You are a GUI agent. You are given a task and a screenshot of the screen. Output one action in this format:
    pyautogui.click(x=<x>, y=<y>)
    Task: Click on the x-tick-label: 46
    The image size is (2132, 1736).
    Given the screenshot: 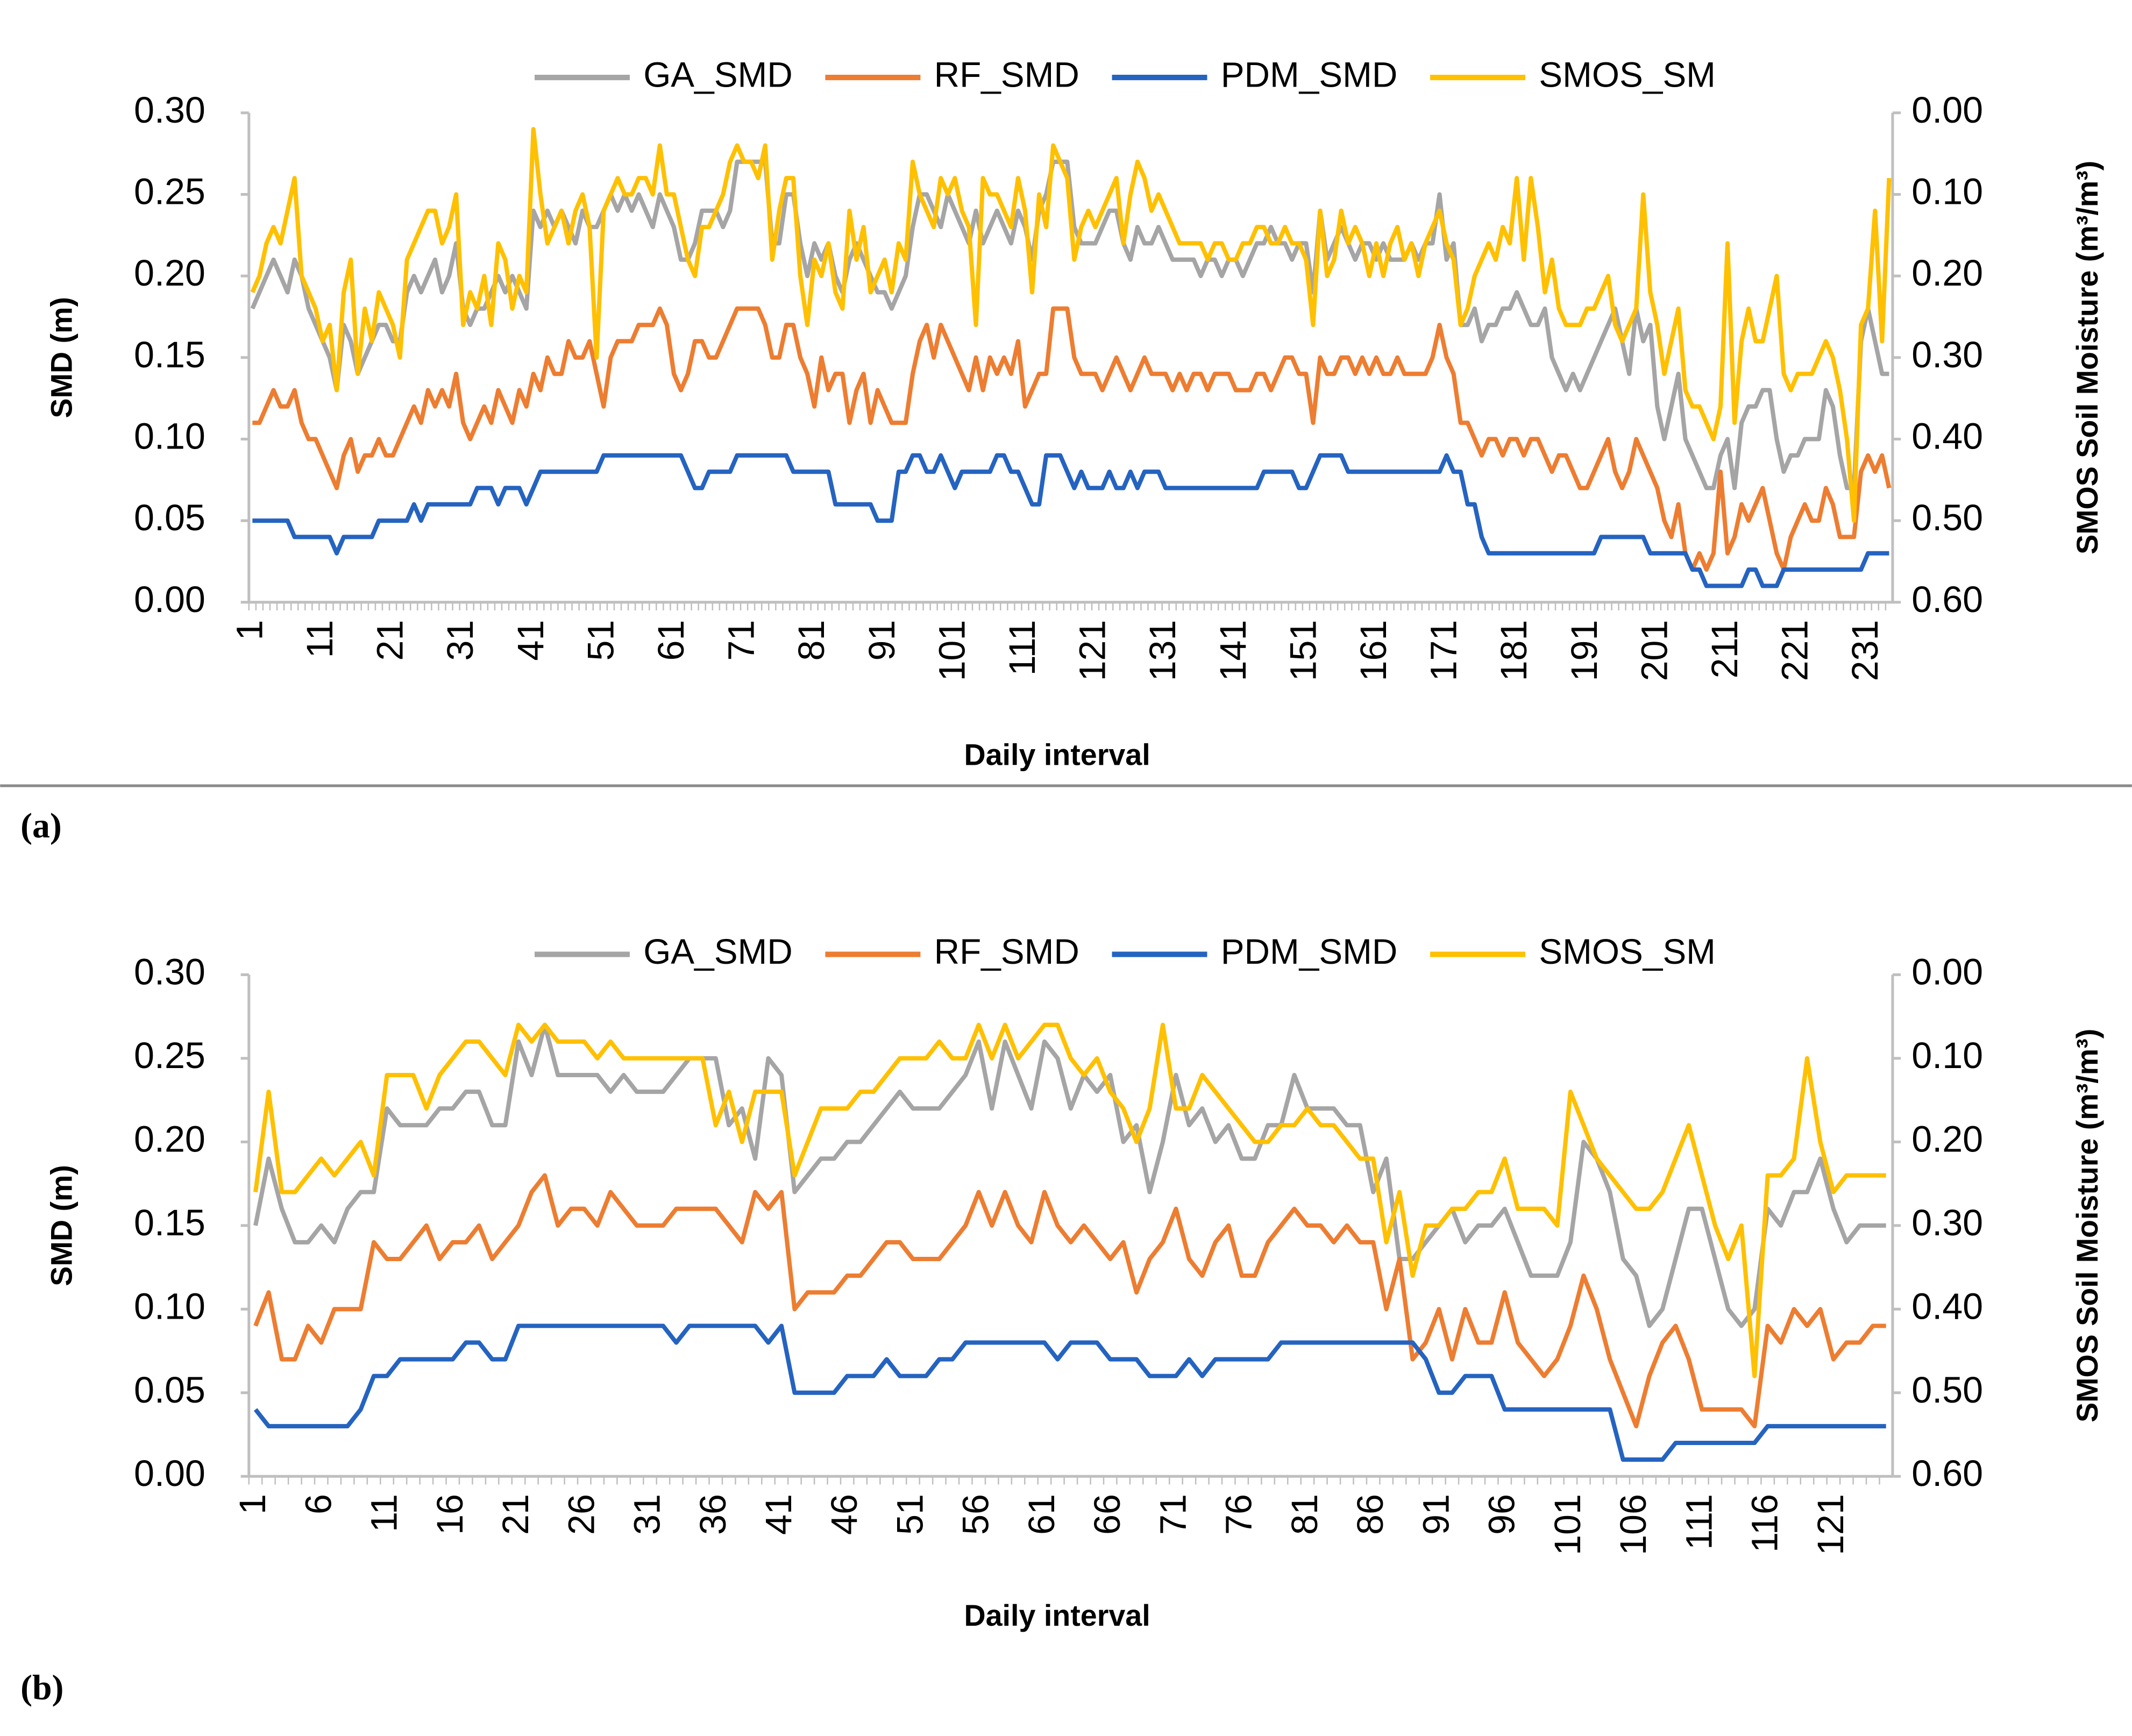 What is the action you would take?
    pyautogui.click(x=844, y=1514)
    